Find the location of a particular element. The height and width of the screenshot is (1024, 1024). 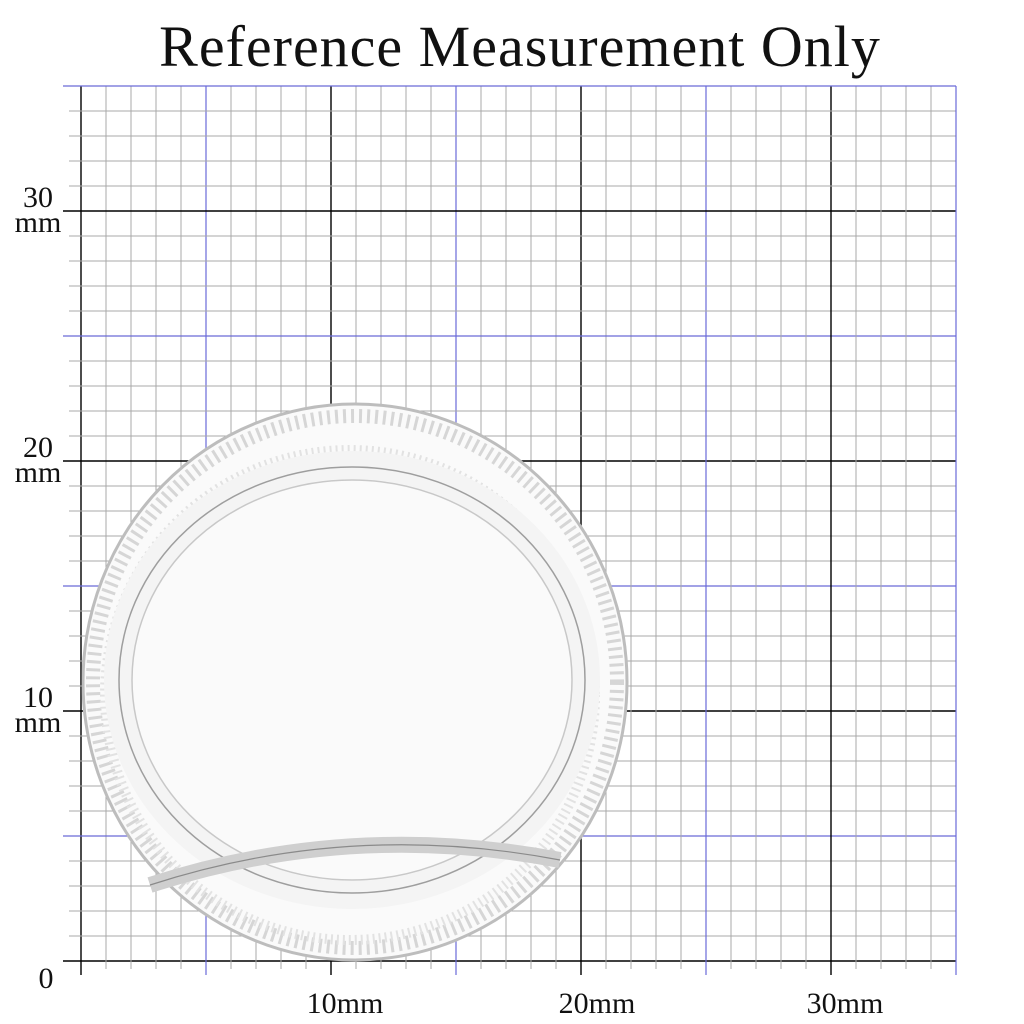

y-label-number: 10 is located at coordinates (38, 697).